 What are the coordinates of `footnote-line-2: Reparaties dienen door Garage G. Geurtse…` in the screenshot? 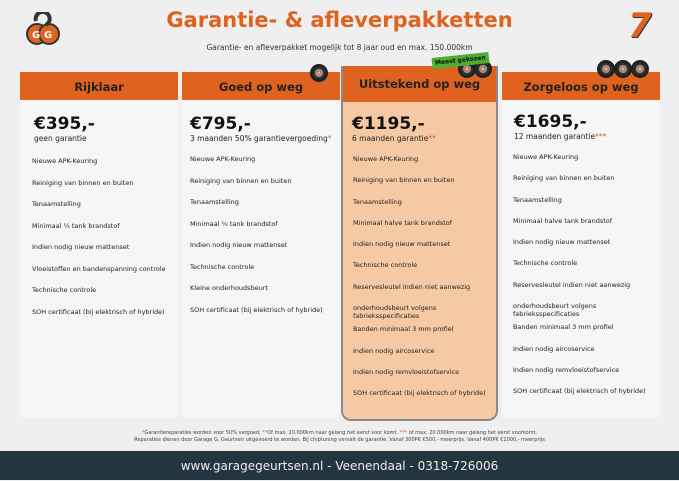 It's located at (339, 440).